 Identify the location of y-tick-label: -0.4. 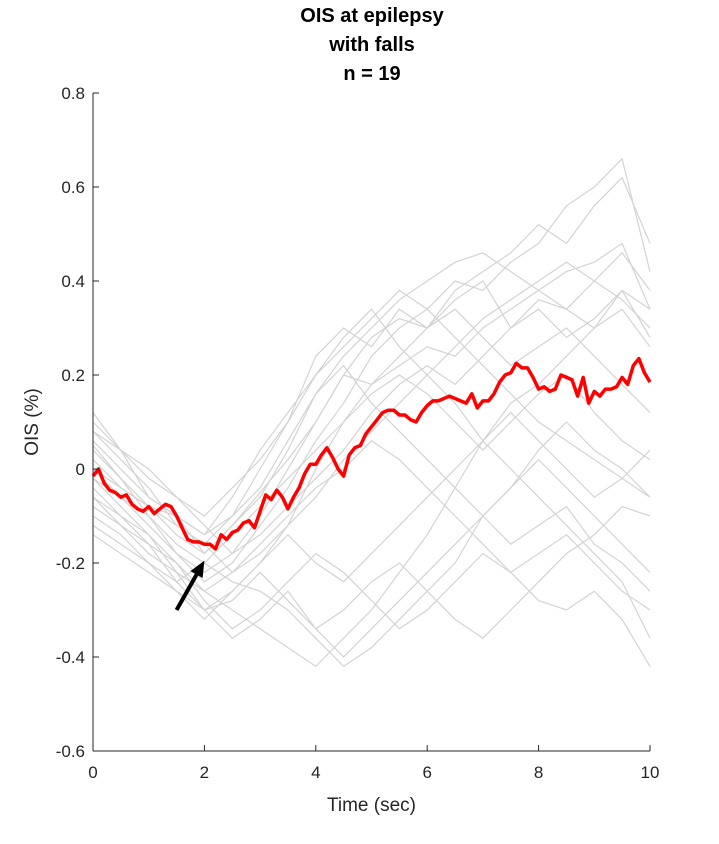
(70, 657).